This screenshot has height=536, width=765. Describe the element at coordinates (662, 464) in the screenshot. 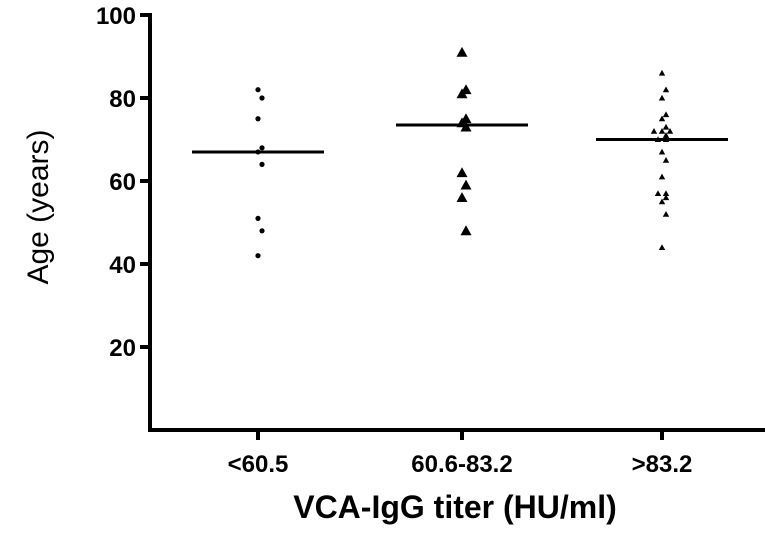

I see `x-tick-label: >83.2` at that location.